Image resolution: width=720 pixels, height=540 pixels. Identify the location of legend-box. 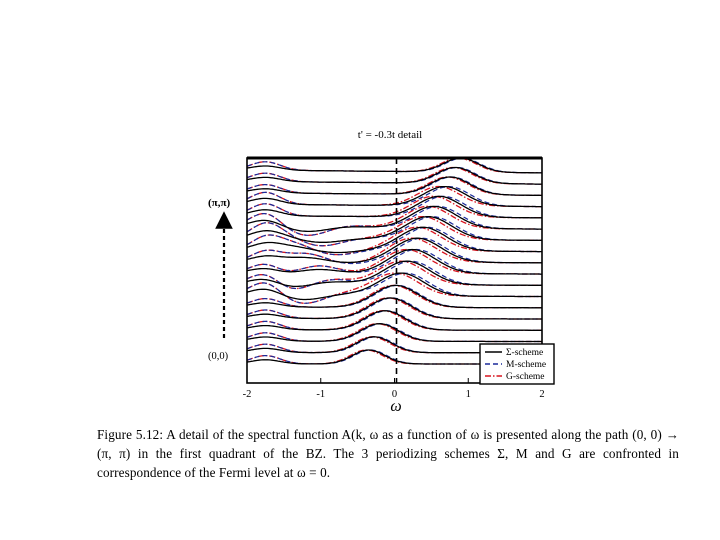
(517, 364).